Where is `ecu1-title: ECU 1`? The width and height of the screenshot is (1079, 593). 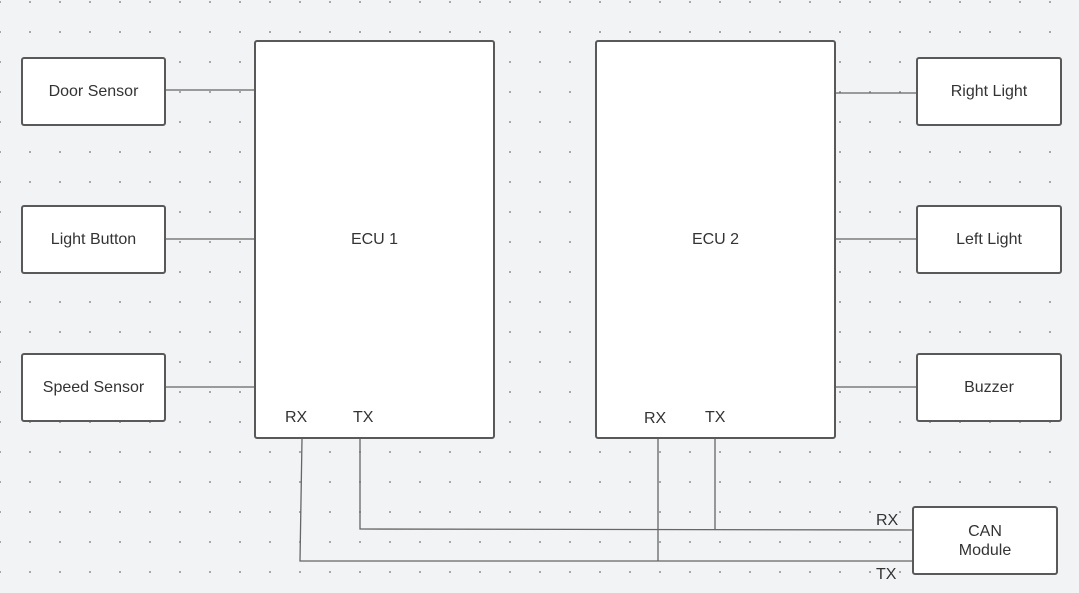
ecu1-title: ECU 1 is located at coordinates (374, 239).